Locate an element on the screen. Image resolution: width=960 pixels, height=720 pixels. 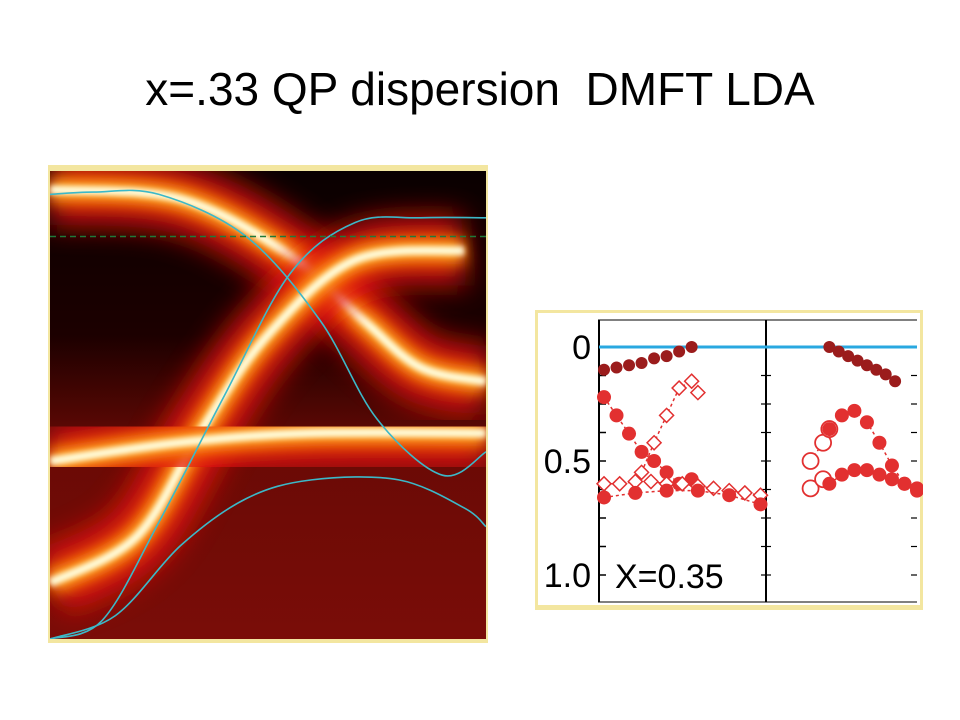
arpes-ytick-label: 1.0 is located at coordinates (567, 576).